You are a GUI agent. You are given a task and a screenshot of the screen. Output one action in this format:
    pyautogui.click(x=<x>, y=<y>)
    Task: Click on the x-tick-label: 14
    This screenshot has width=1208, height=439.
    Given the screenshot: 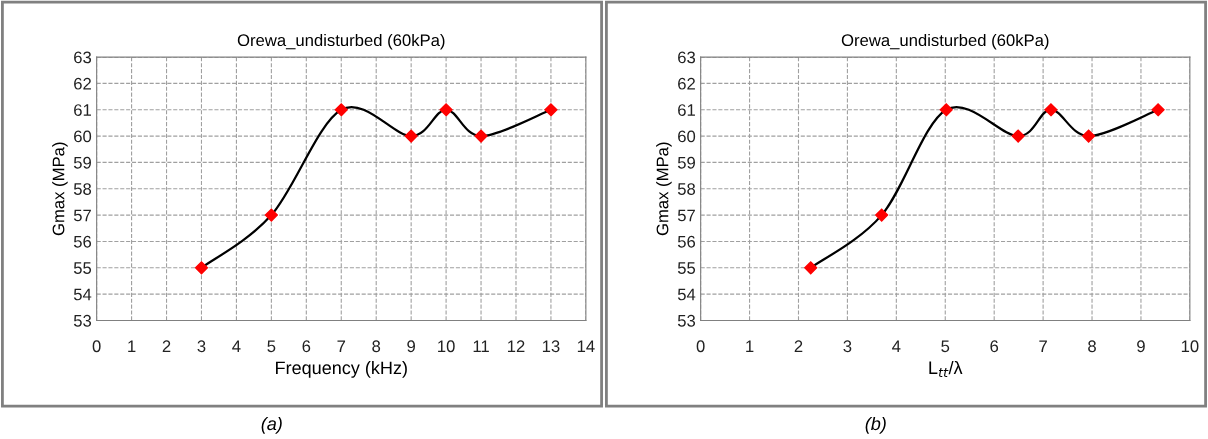 What is the action you would take?
    pyautogui.click(x=586, y=346)
    